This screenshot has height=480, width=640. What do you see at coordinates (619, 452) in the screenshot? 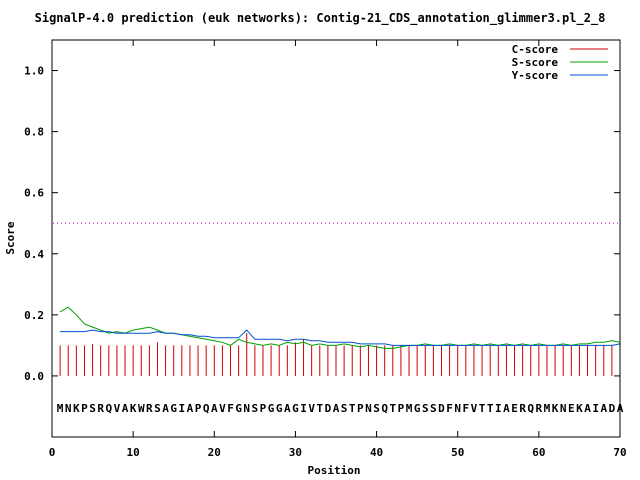
I see `x-tick-label: 70` at bounding box center [619, 452].